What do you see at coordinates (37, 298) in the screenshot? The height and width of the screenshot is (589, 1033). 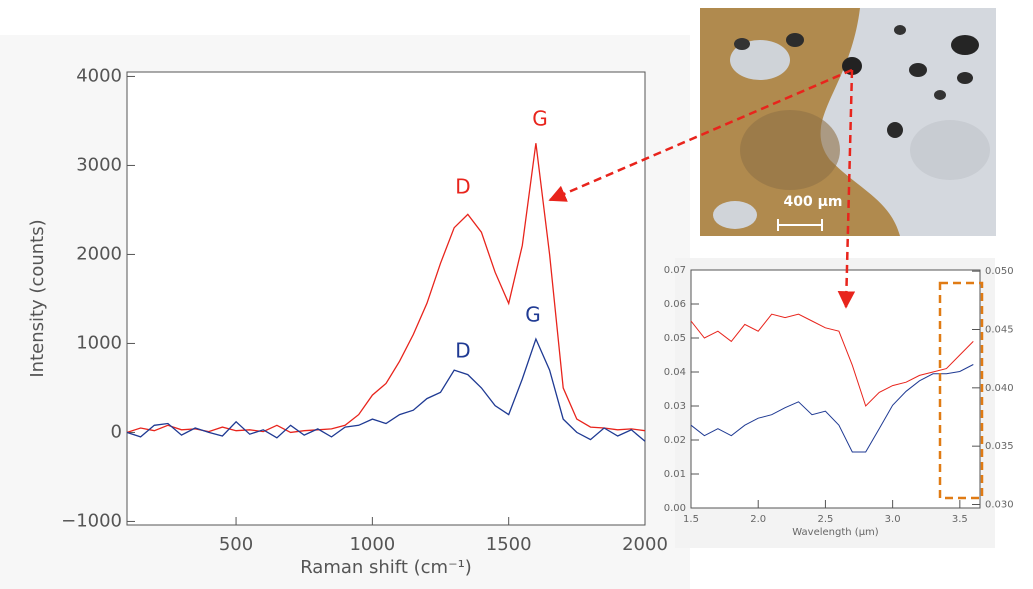 I see `y-axis-label: Intensity (counts)` at bounding box center [37, 298].